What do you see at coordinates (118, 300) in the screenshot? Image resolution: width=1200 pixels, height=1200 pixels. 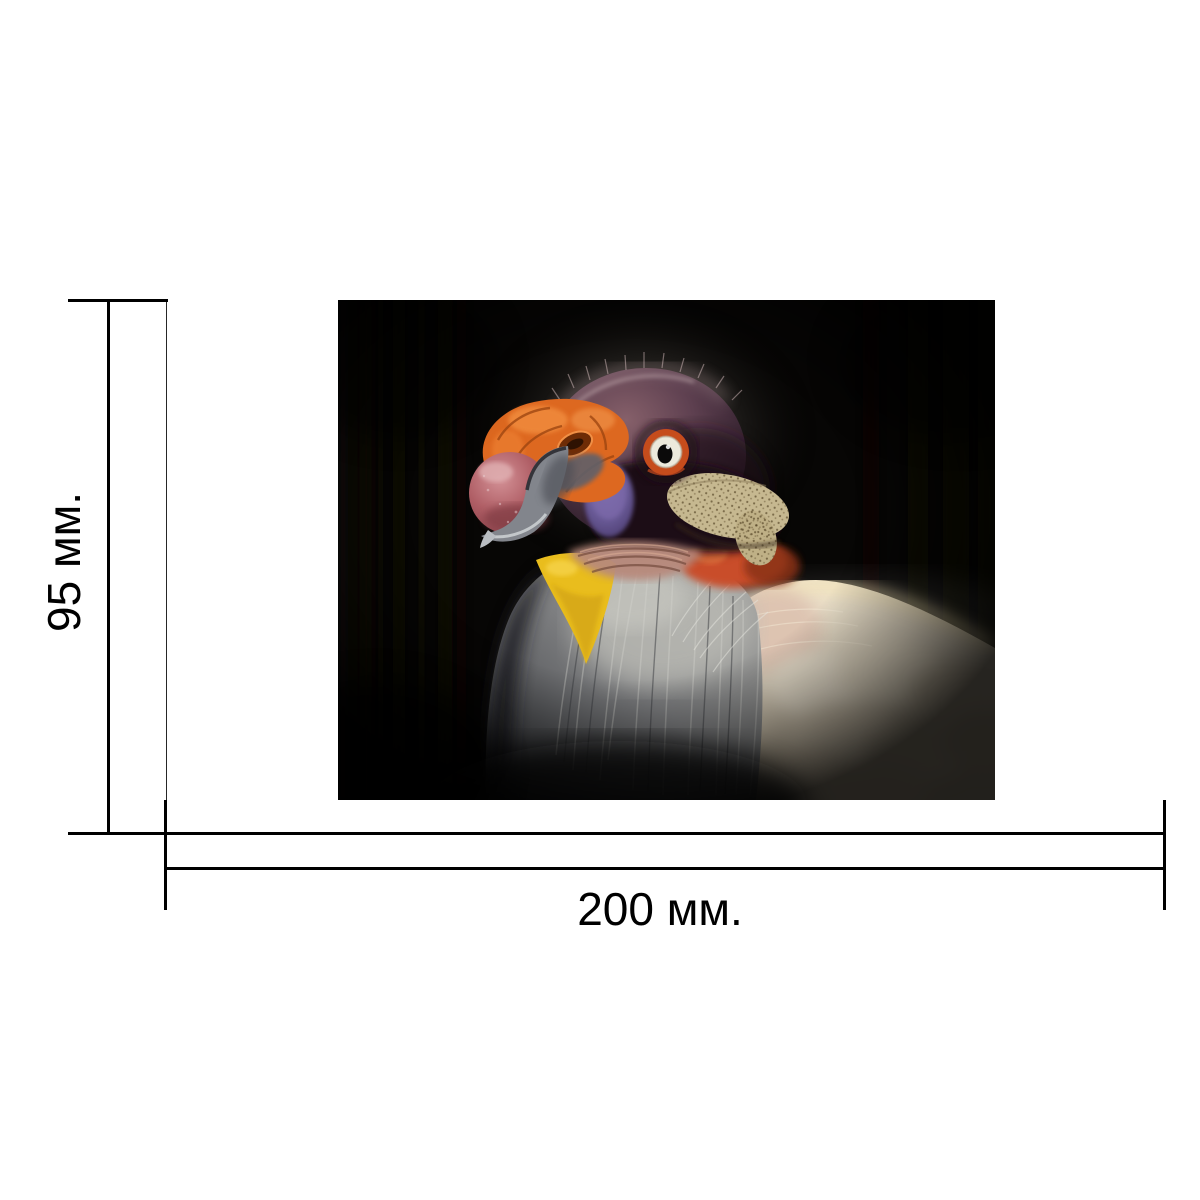 I see `height-dimension-top-tick` at bounding box center [118, 300].